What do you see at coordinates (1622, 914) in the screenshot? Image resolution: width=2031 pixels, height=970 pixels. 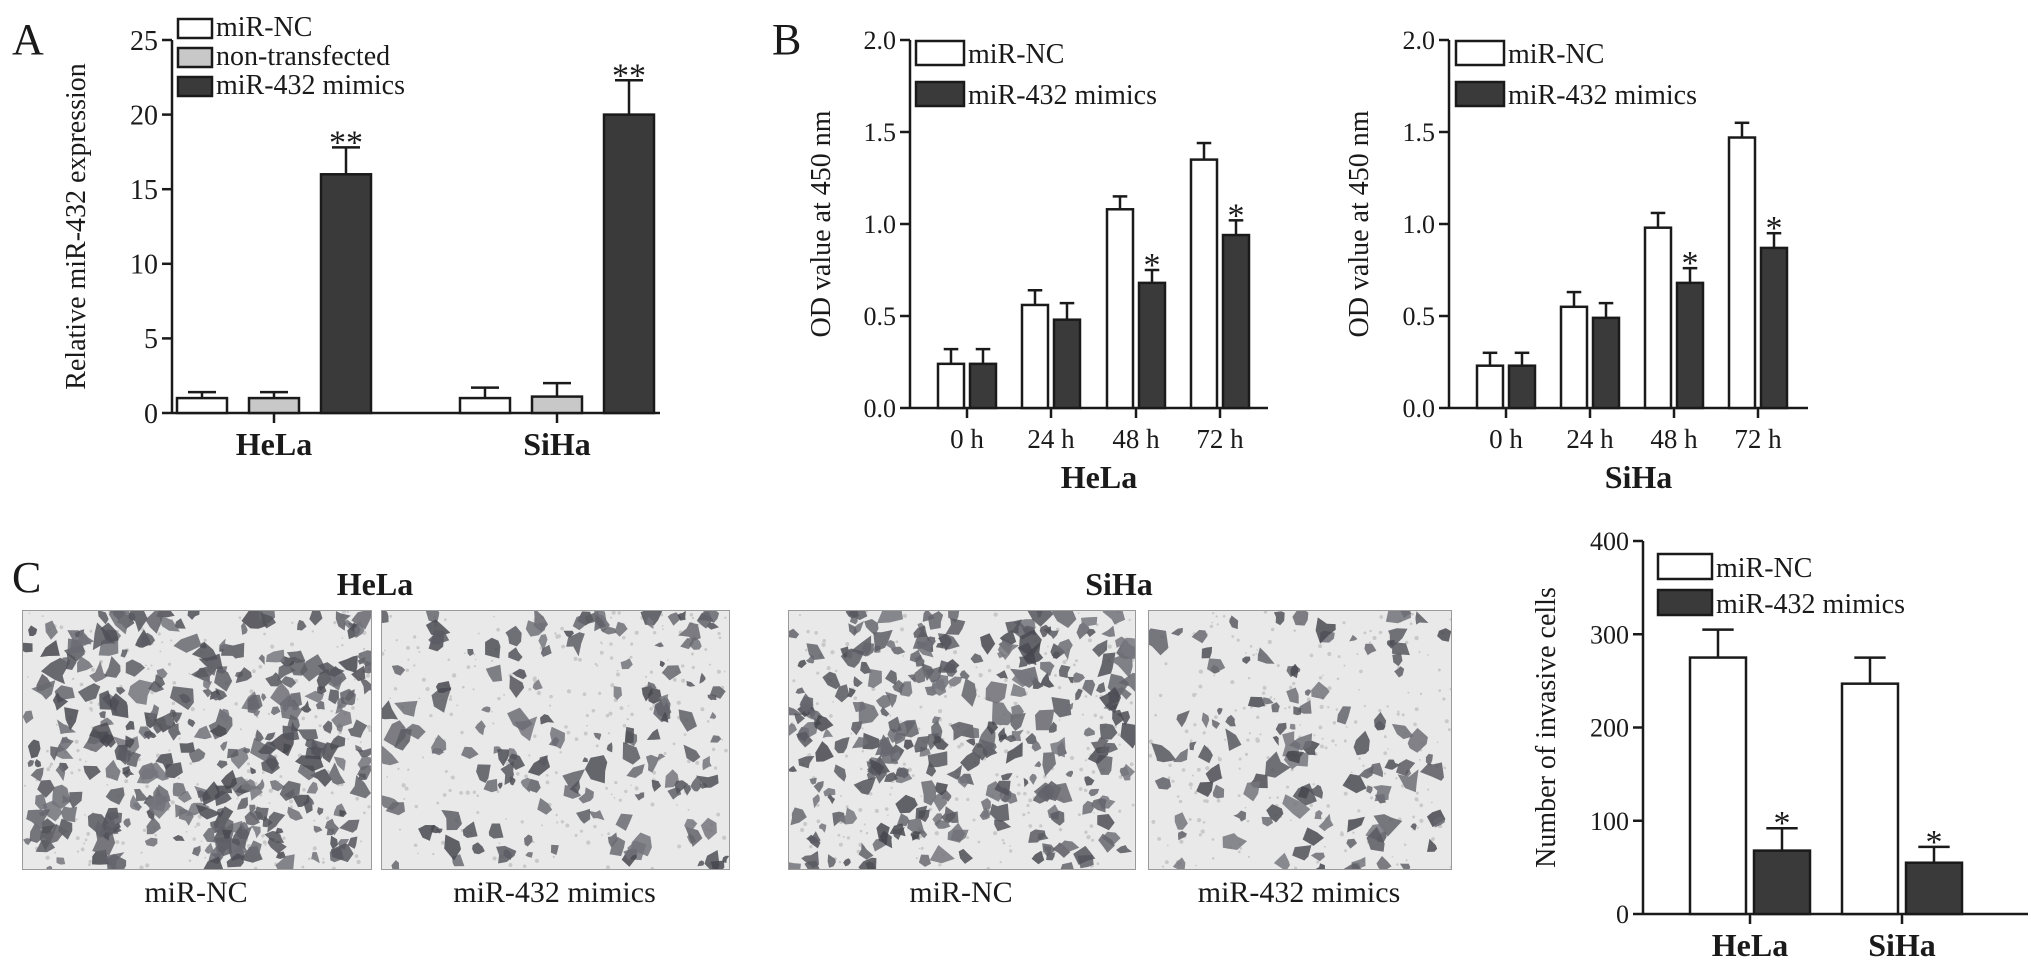 I see `y-tick-label: 0` at bounding box center [1622, 914].